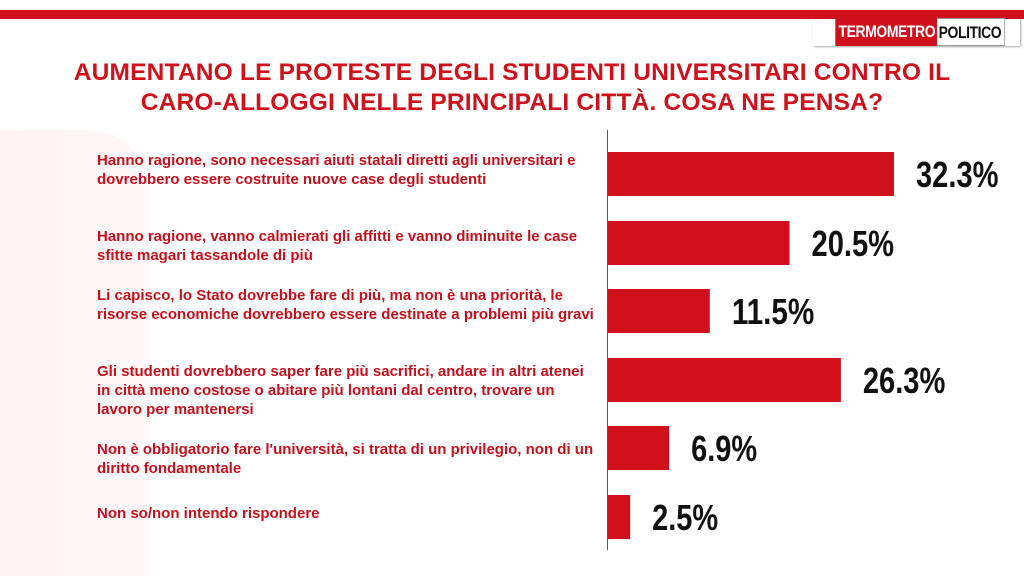  What do you see at coordinates (957, 174) in the screenshot?
I see `value-label-1: 32.3%` at bounding box center [957, 174].